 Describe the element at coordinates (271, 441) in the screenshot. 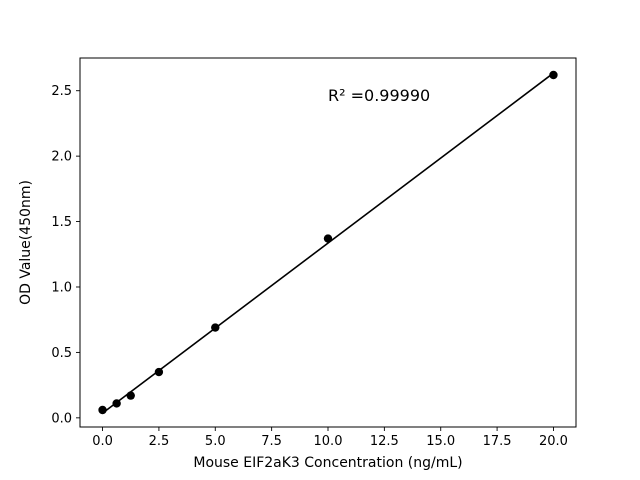

I see `x-tick-label: 7.5` at that location.